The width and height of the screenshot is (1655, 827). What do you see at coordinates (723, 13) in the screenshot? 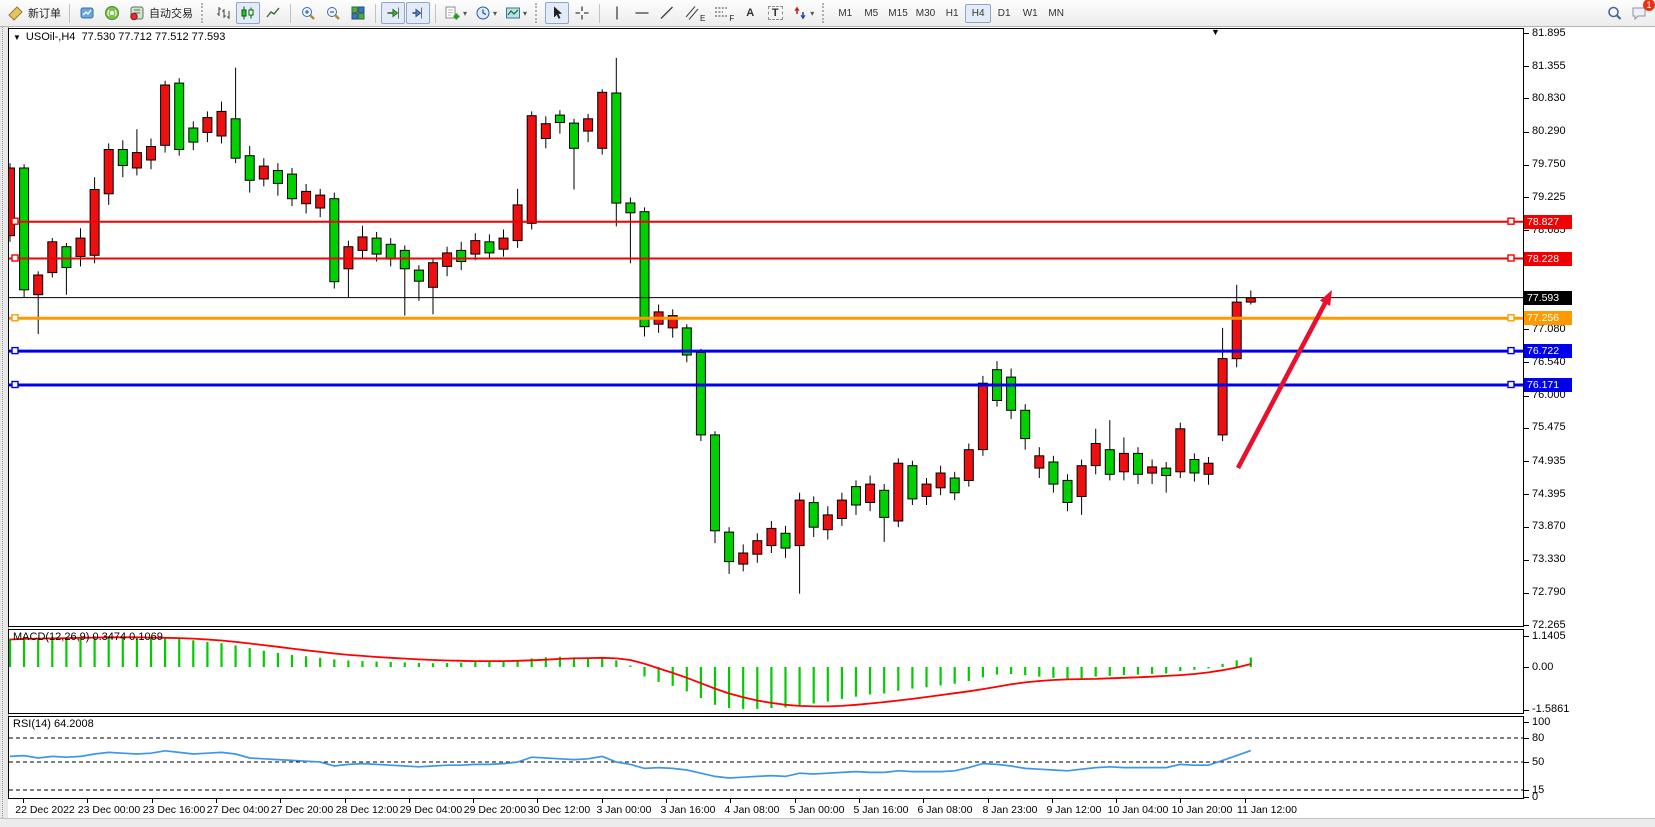
I see `fibonacci-tool-button: F` at bounding box center [723, 13].